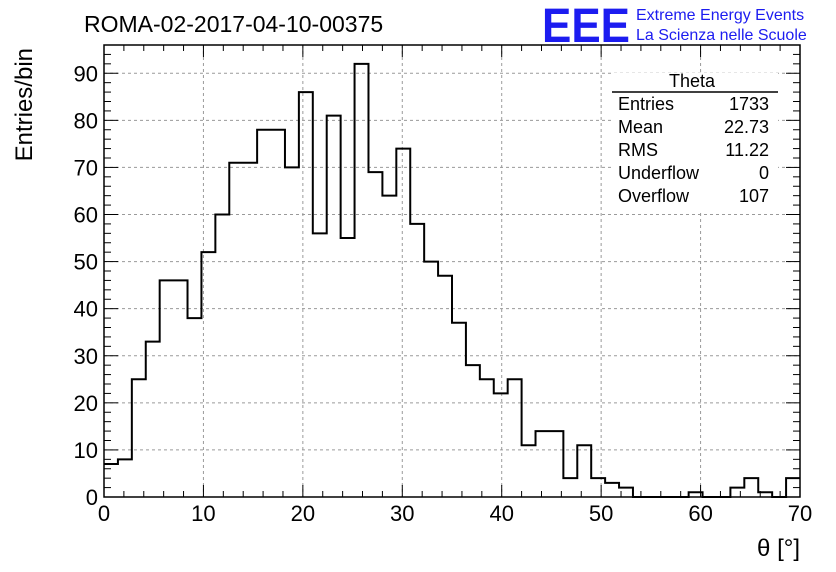  What do you see at coordinates (586, 26) in the screenshot?
I see `logo-eee-text: EEE` at bounding box center [586, 26].